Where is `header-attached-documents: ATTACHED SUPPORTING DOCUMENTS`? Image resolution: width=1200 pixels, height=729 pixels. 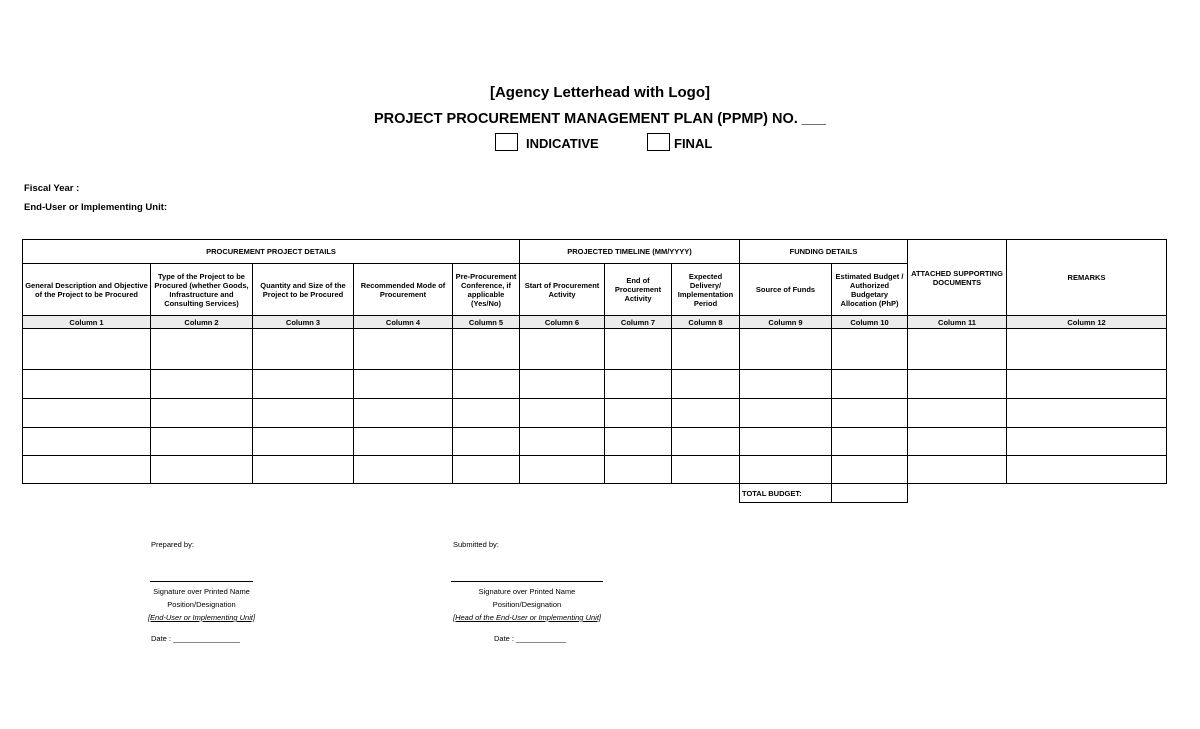
header-attached-documents: ATTACHED SUPPORTING DOCUMENTS is located at coordinates (957, 277).